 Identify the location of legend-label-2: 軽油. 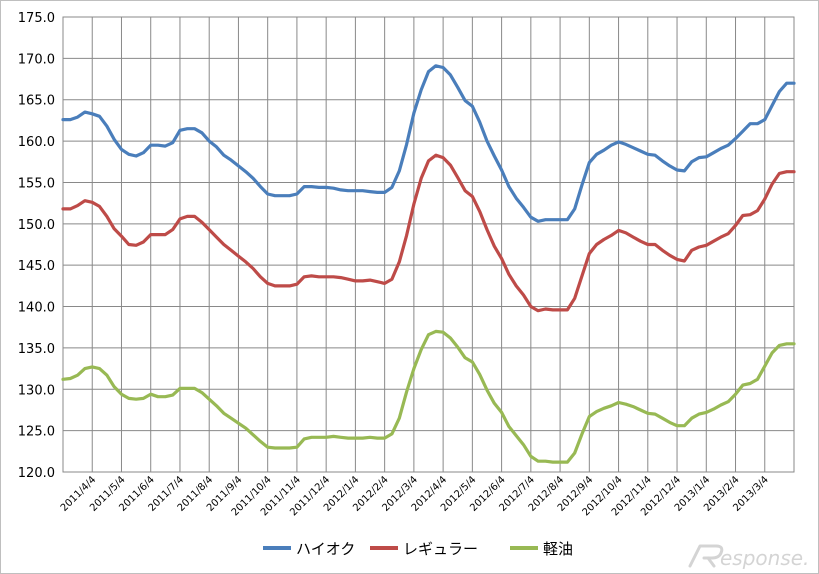
(558, 549).